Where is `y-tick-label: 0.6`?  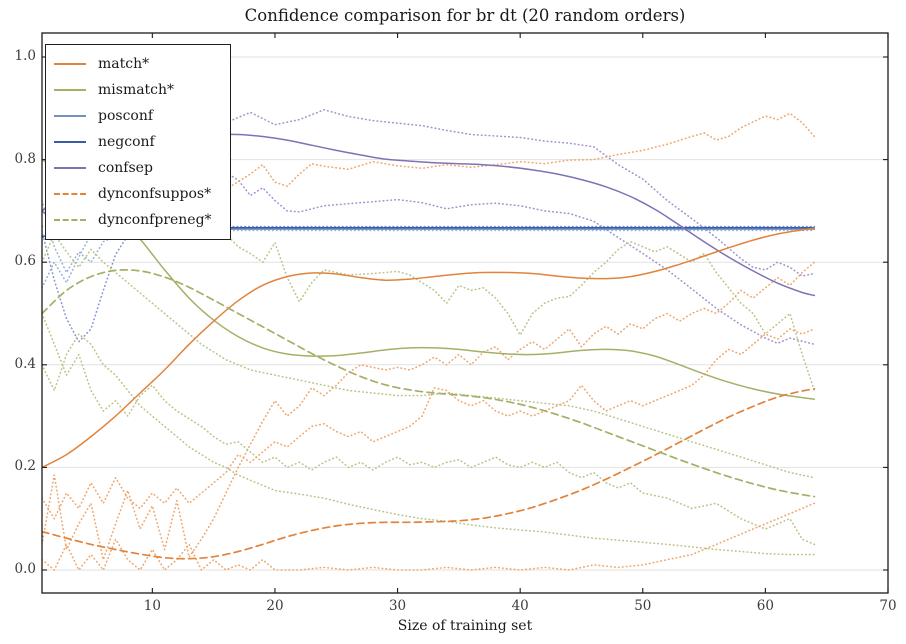
y-tick-label: 0.6 is located at coordinates (25, 261).